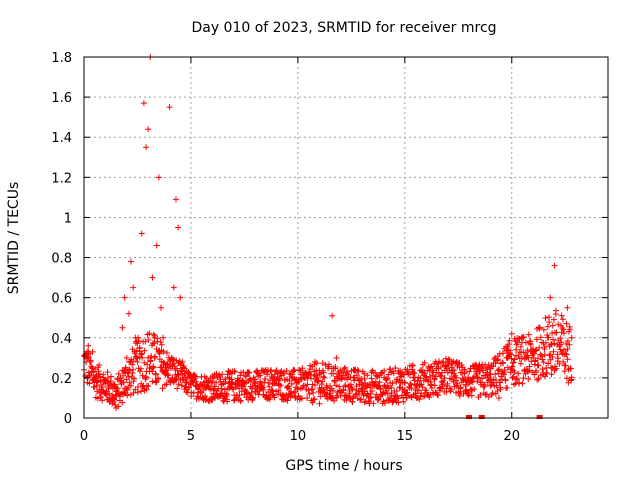  I want to click on y-tick-label: 0.4, so click(61, 339).